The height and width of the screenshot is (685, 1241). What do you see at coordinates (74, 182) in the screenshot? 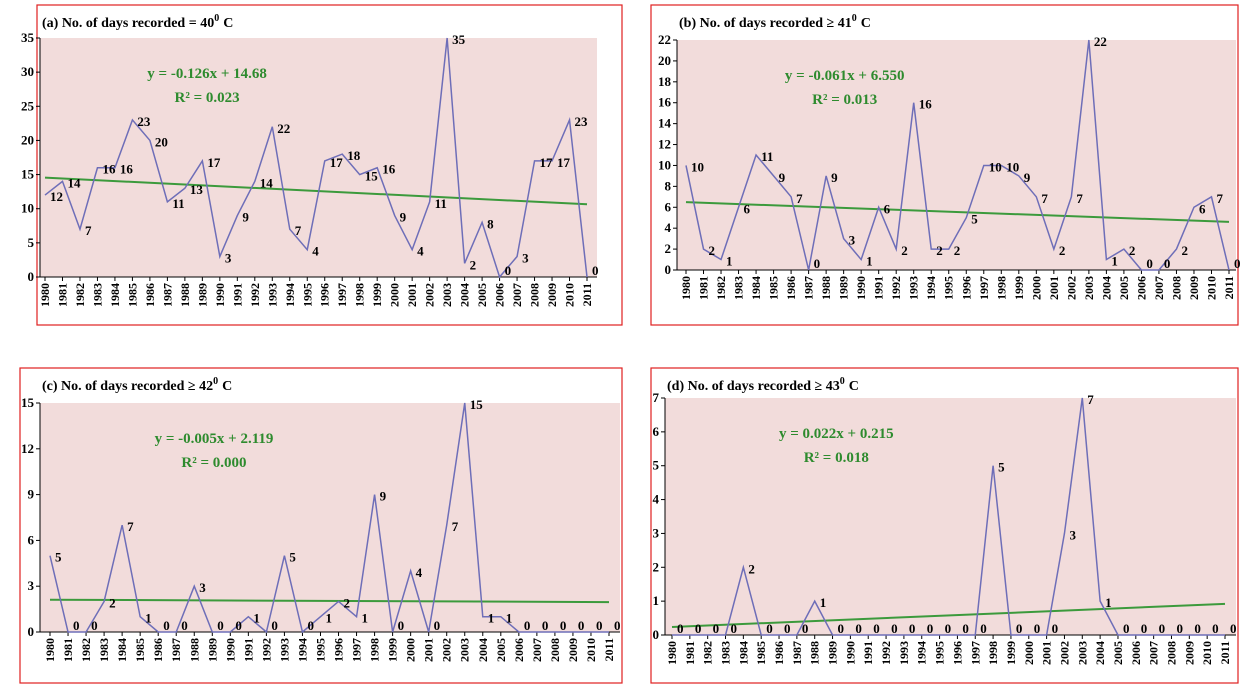
I see `data-label: 14` at bounding box center [74, 182].